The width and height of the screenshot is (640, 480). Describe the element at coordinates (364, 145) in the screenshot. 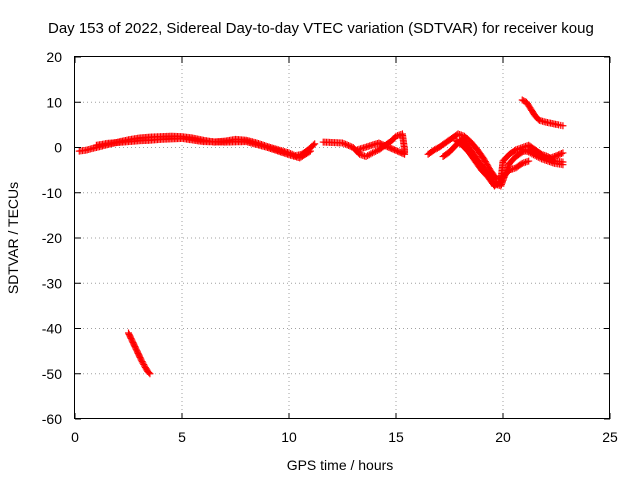

I see `series-track-midday-scatter` at that location.